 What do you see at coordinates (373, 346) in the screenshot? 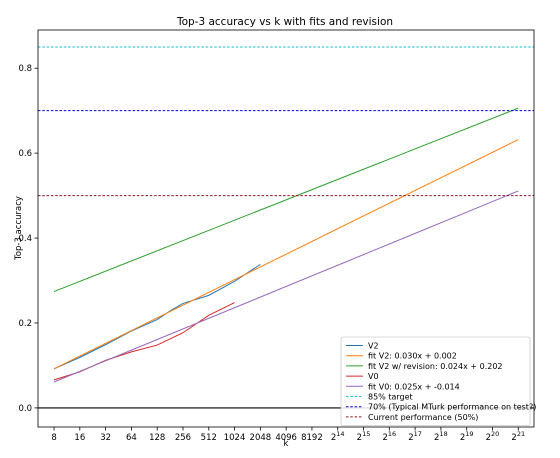
I see `legend-label: V2` at bounding box center [373, 346].